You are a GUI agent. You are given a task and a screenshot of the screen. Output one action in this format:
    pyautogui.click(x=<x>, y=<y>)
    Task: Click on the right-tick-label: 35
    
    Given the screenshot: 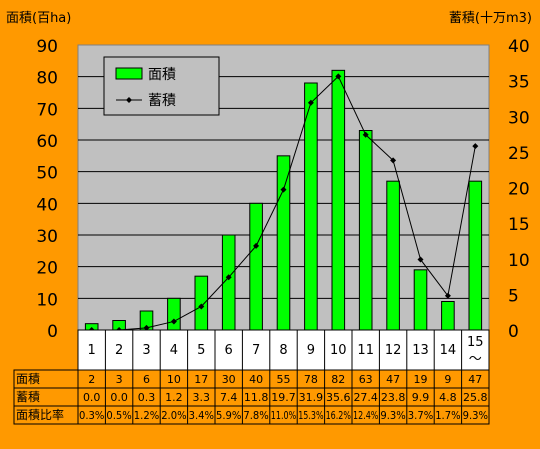 What is the action you would take?
    pyautogui.click(x=519, y=83)
    